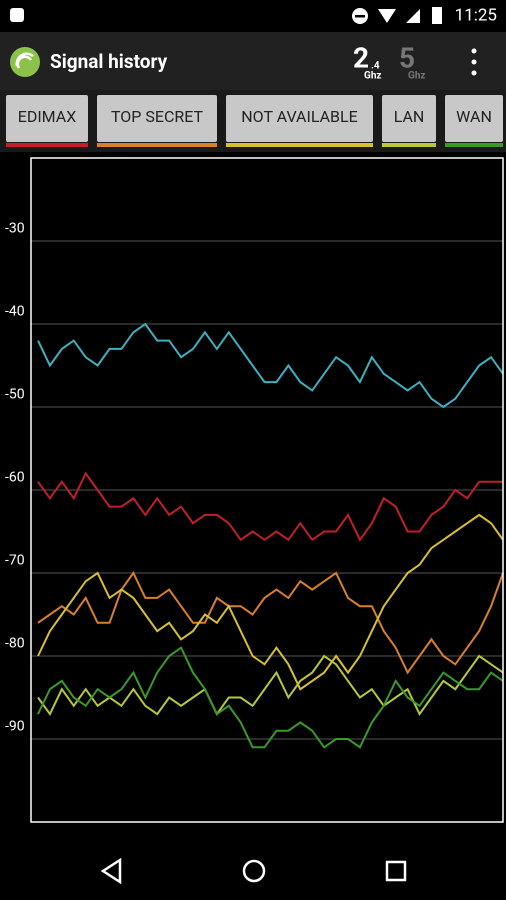 This screenshot has width=506, height=900. I want to click on y-tick-label: -90, so click(15, 727).